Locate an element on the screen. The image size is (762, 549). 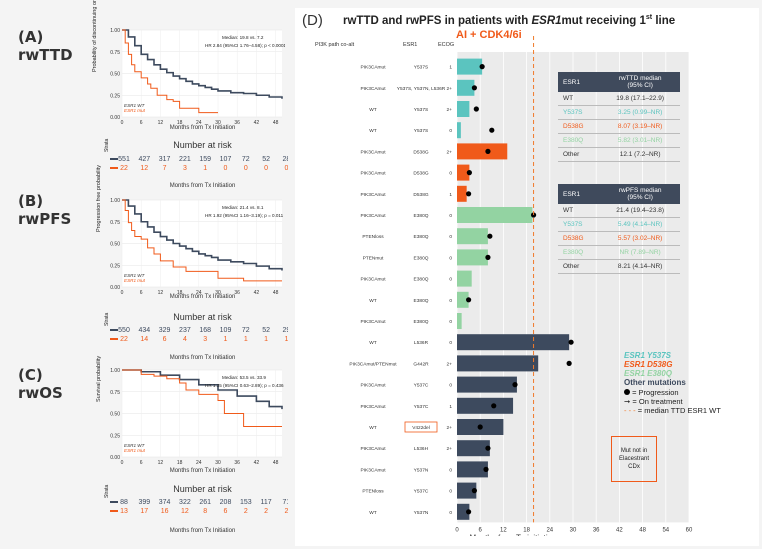
row-pi3k-label: PTENloss is located at coordinates (373, 492).